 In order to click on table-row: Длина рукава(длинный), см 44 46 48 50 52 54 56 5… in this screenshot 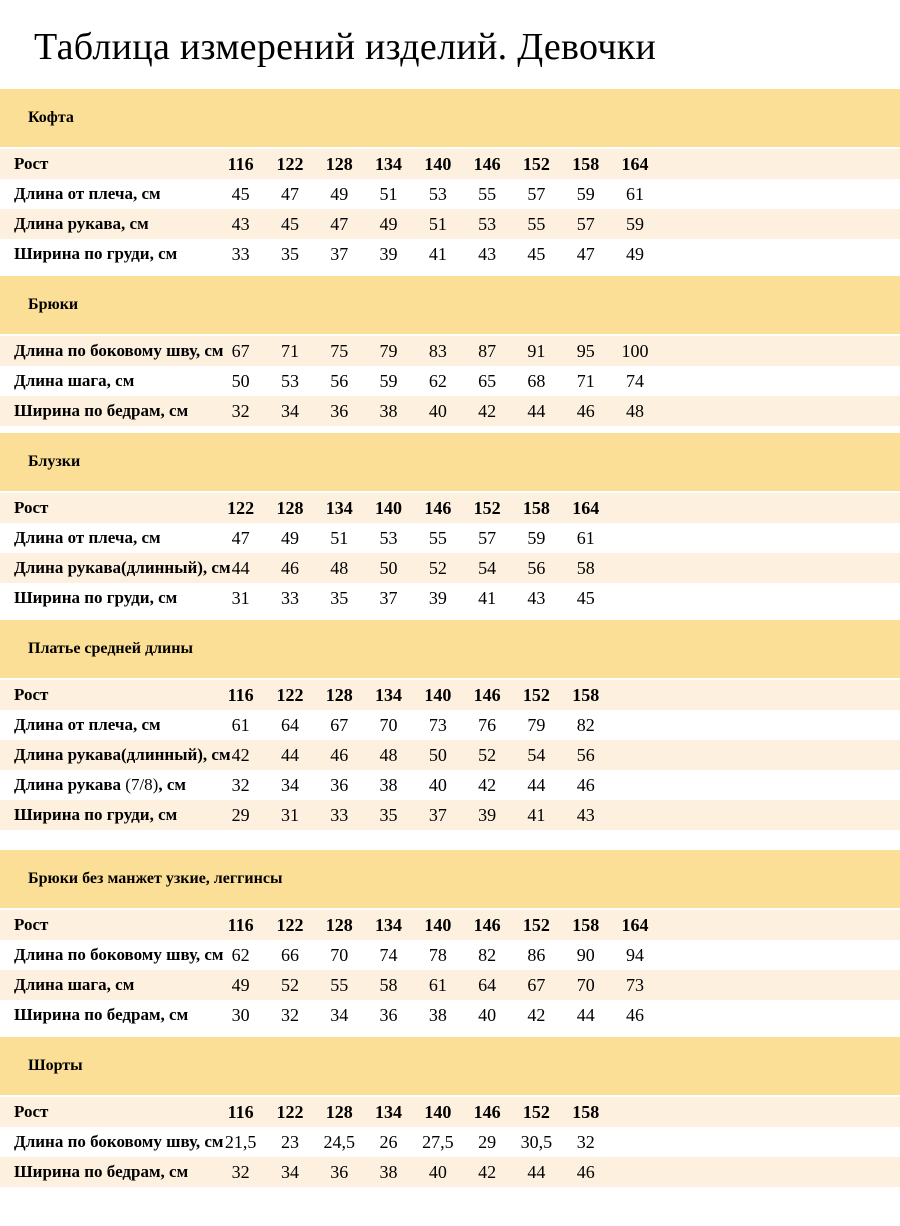, I will do `click(450, 568)`.